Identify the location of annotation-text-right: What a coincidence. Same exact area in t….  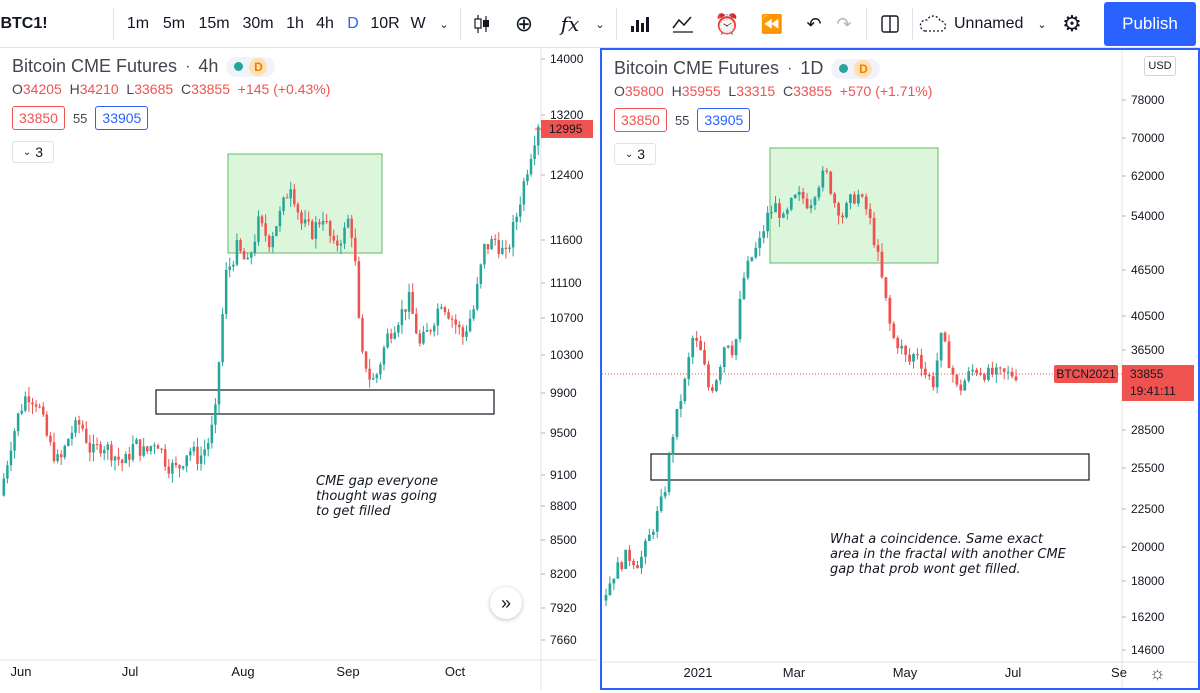
(948, 554).